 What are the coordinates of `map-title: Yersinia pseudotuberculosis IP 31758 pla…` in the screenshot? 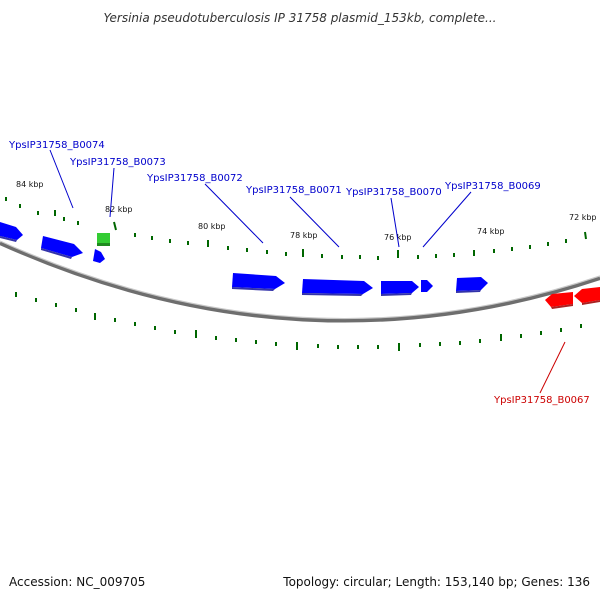 It's located at (300, 18).